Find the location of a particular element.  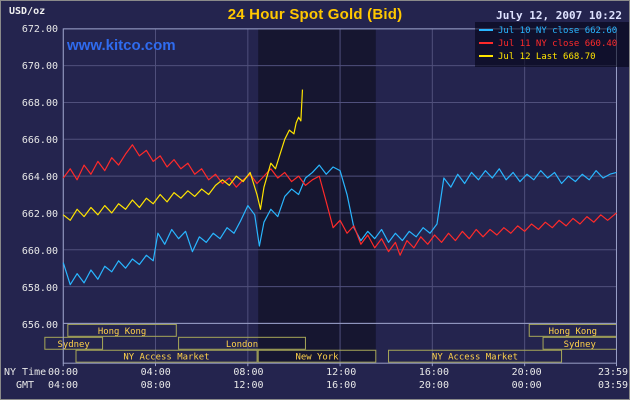

legend-item: Jul 11 NY close 660.40 is located at coordinates (552, 44).